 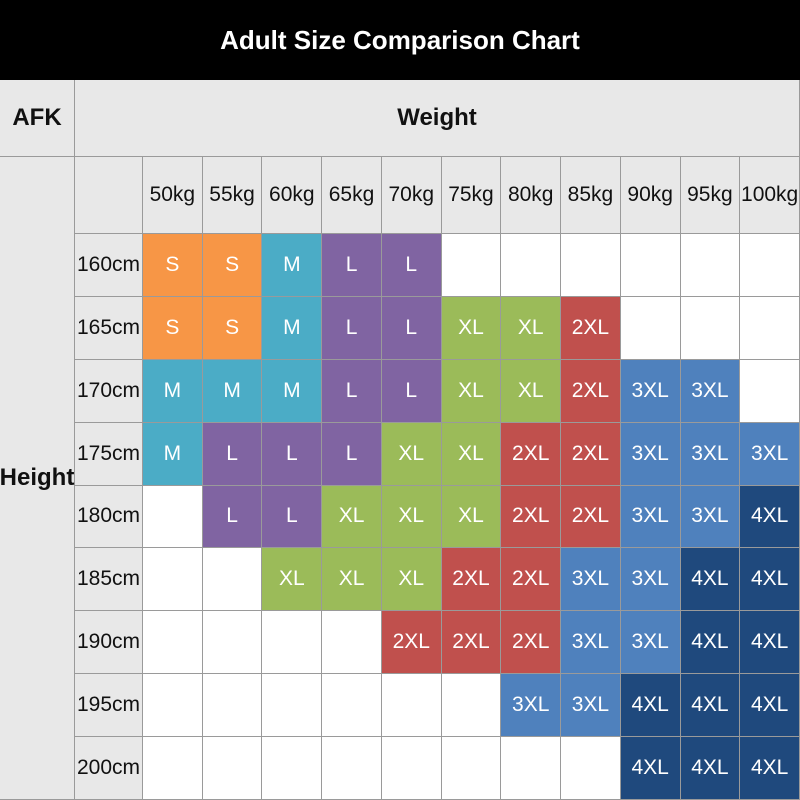 I want to click on height-label: 180cm, so click(x=109, y=517).